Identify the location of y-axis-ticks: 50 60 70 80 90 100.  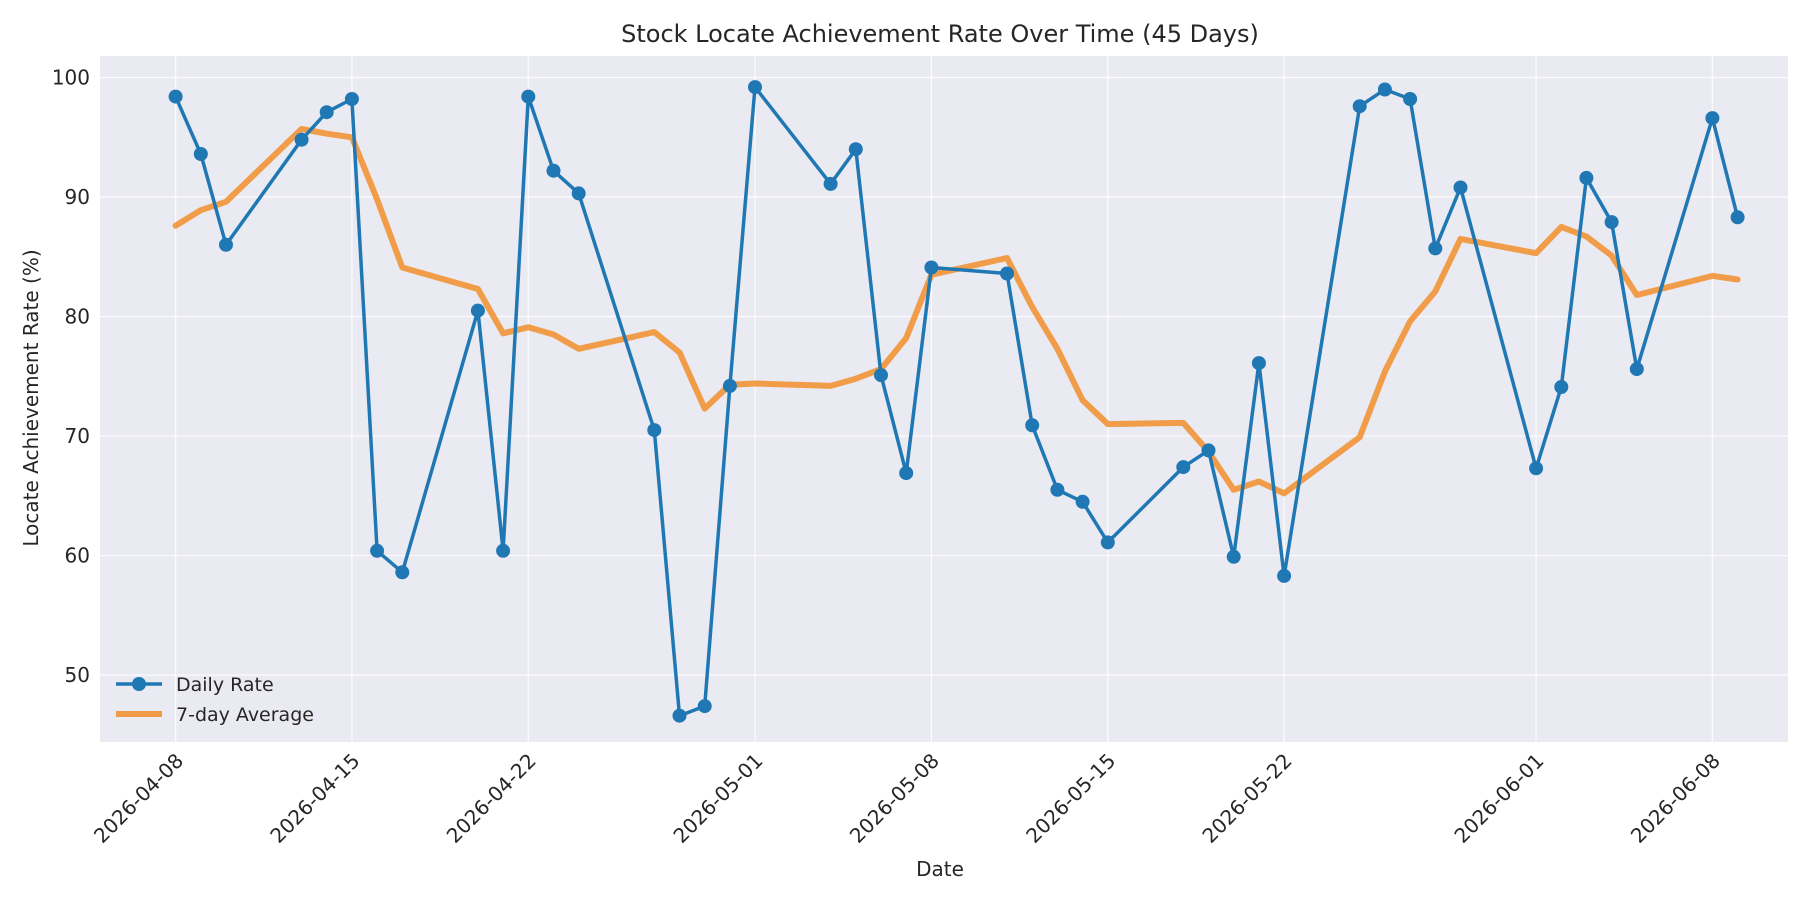
(71, 377).